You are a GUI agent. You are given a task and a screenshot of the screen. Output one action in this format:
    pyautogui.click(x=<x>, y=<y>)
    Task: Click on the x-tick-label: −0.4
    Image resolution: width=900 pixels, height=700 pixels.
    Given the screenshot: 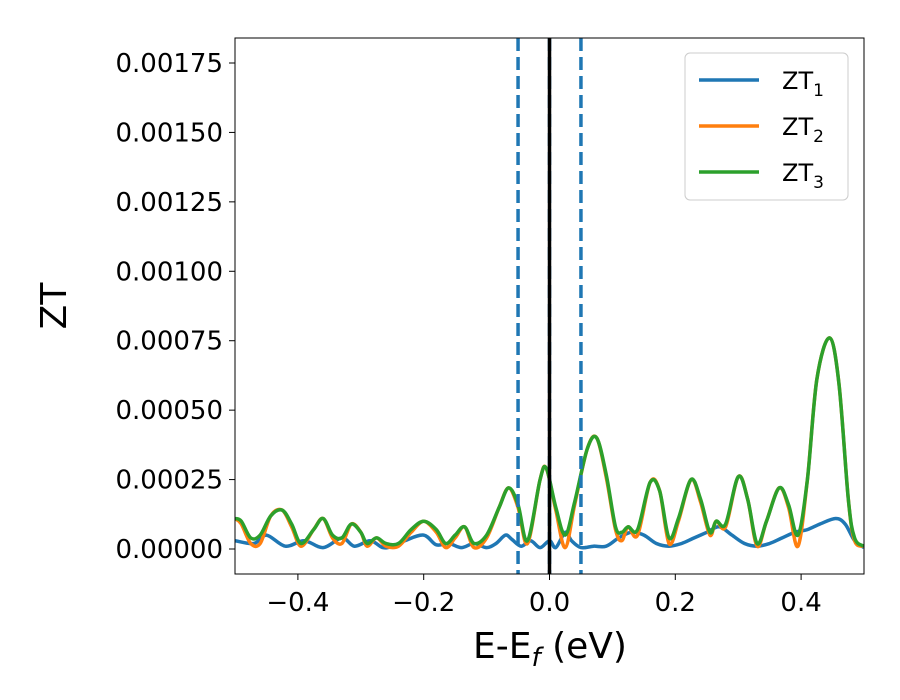 What is the action you would take?
    pyautogui.click(x=297, y=603)
    